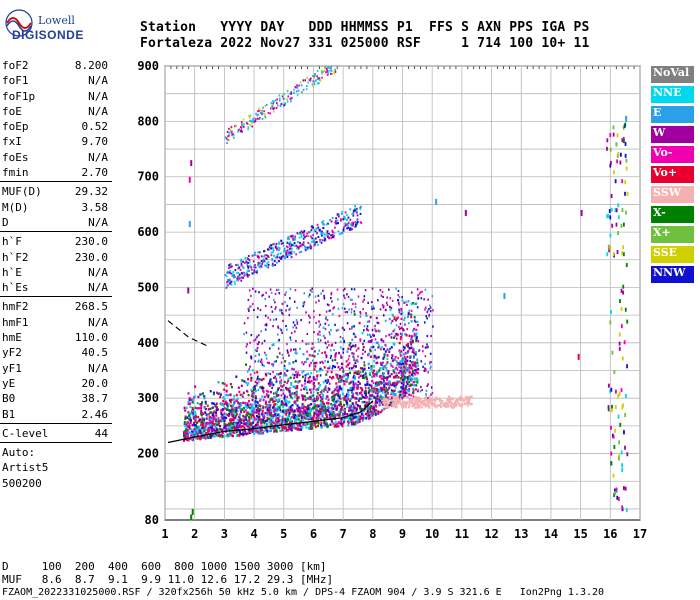 The height and width of the screenshot is (600, 700). I want to click on param-row: h`E N/A, so click(56, 272).